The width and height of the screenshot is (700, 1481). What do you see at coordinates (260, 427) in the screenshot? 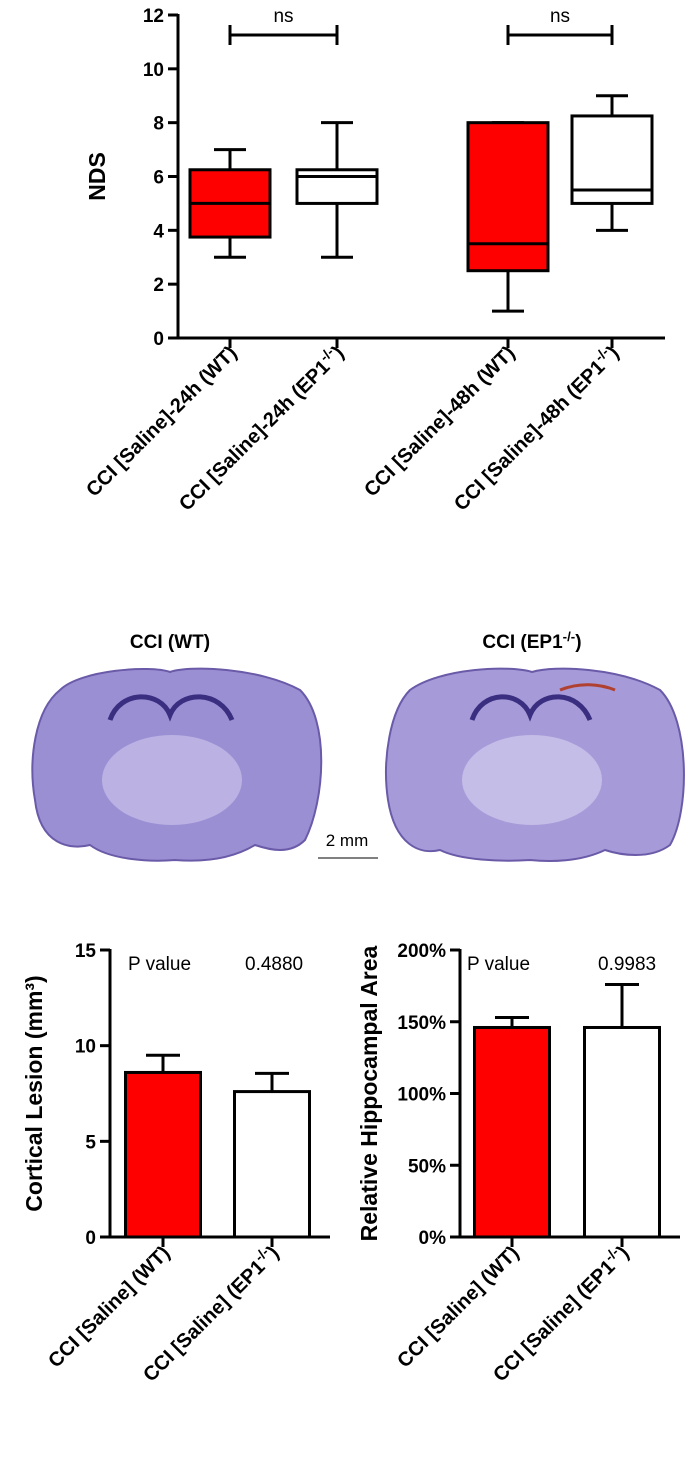
I see `x-tick-label: CCI [Saline]-24h (EP1-/-)` at bounding box center [260, 427].